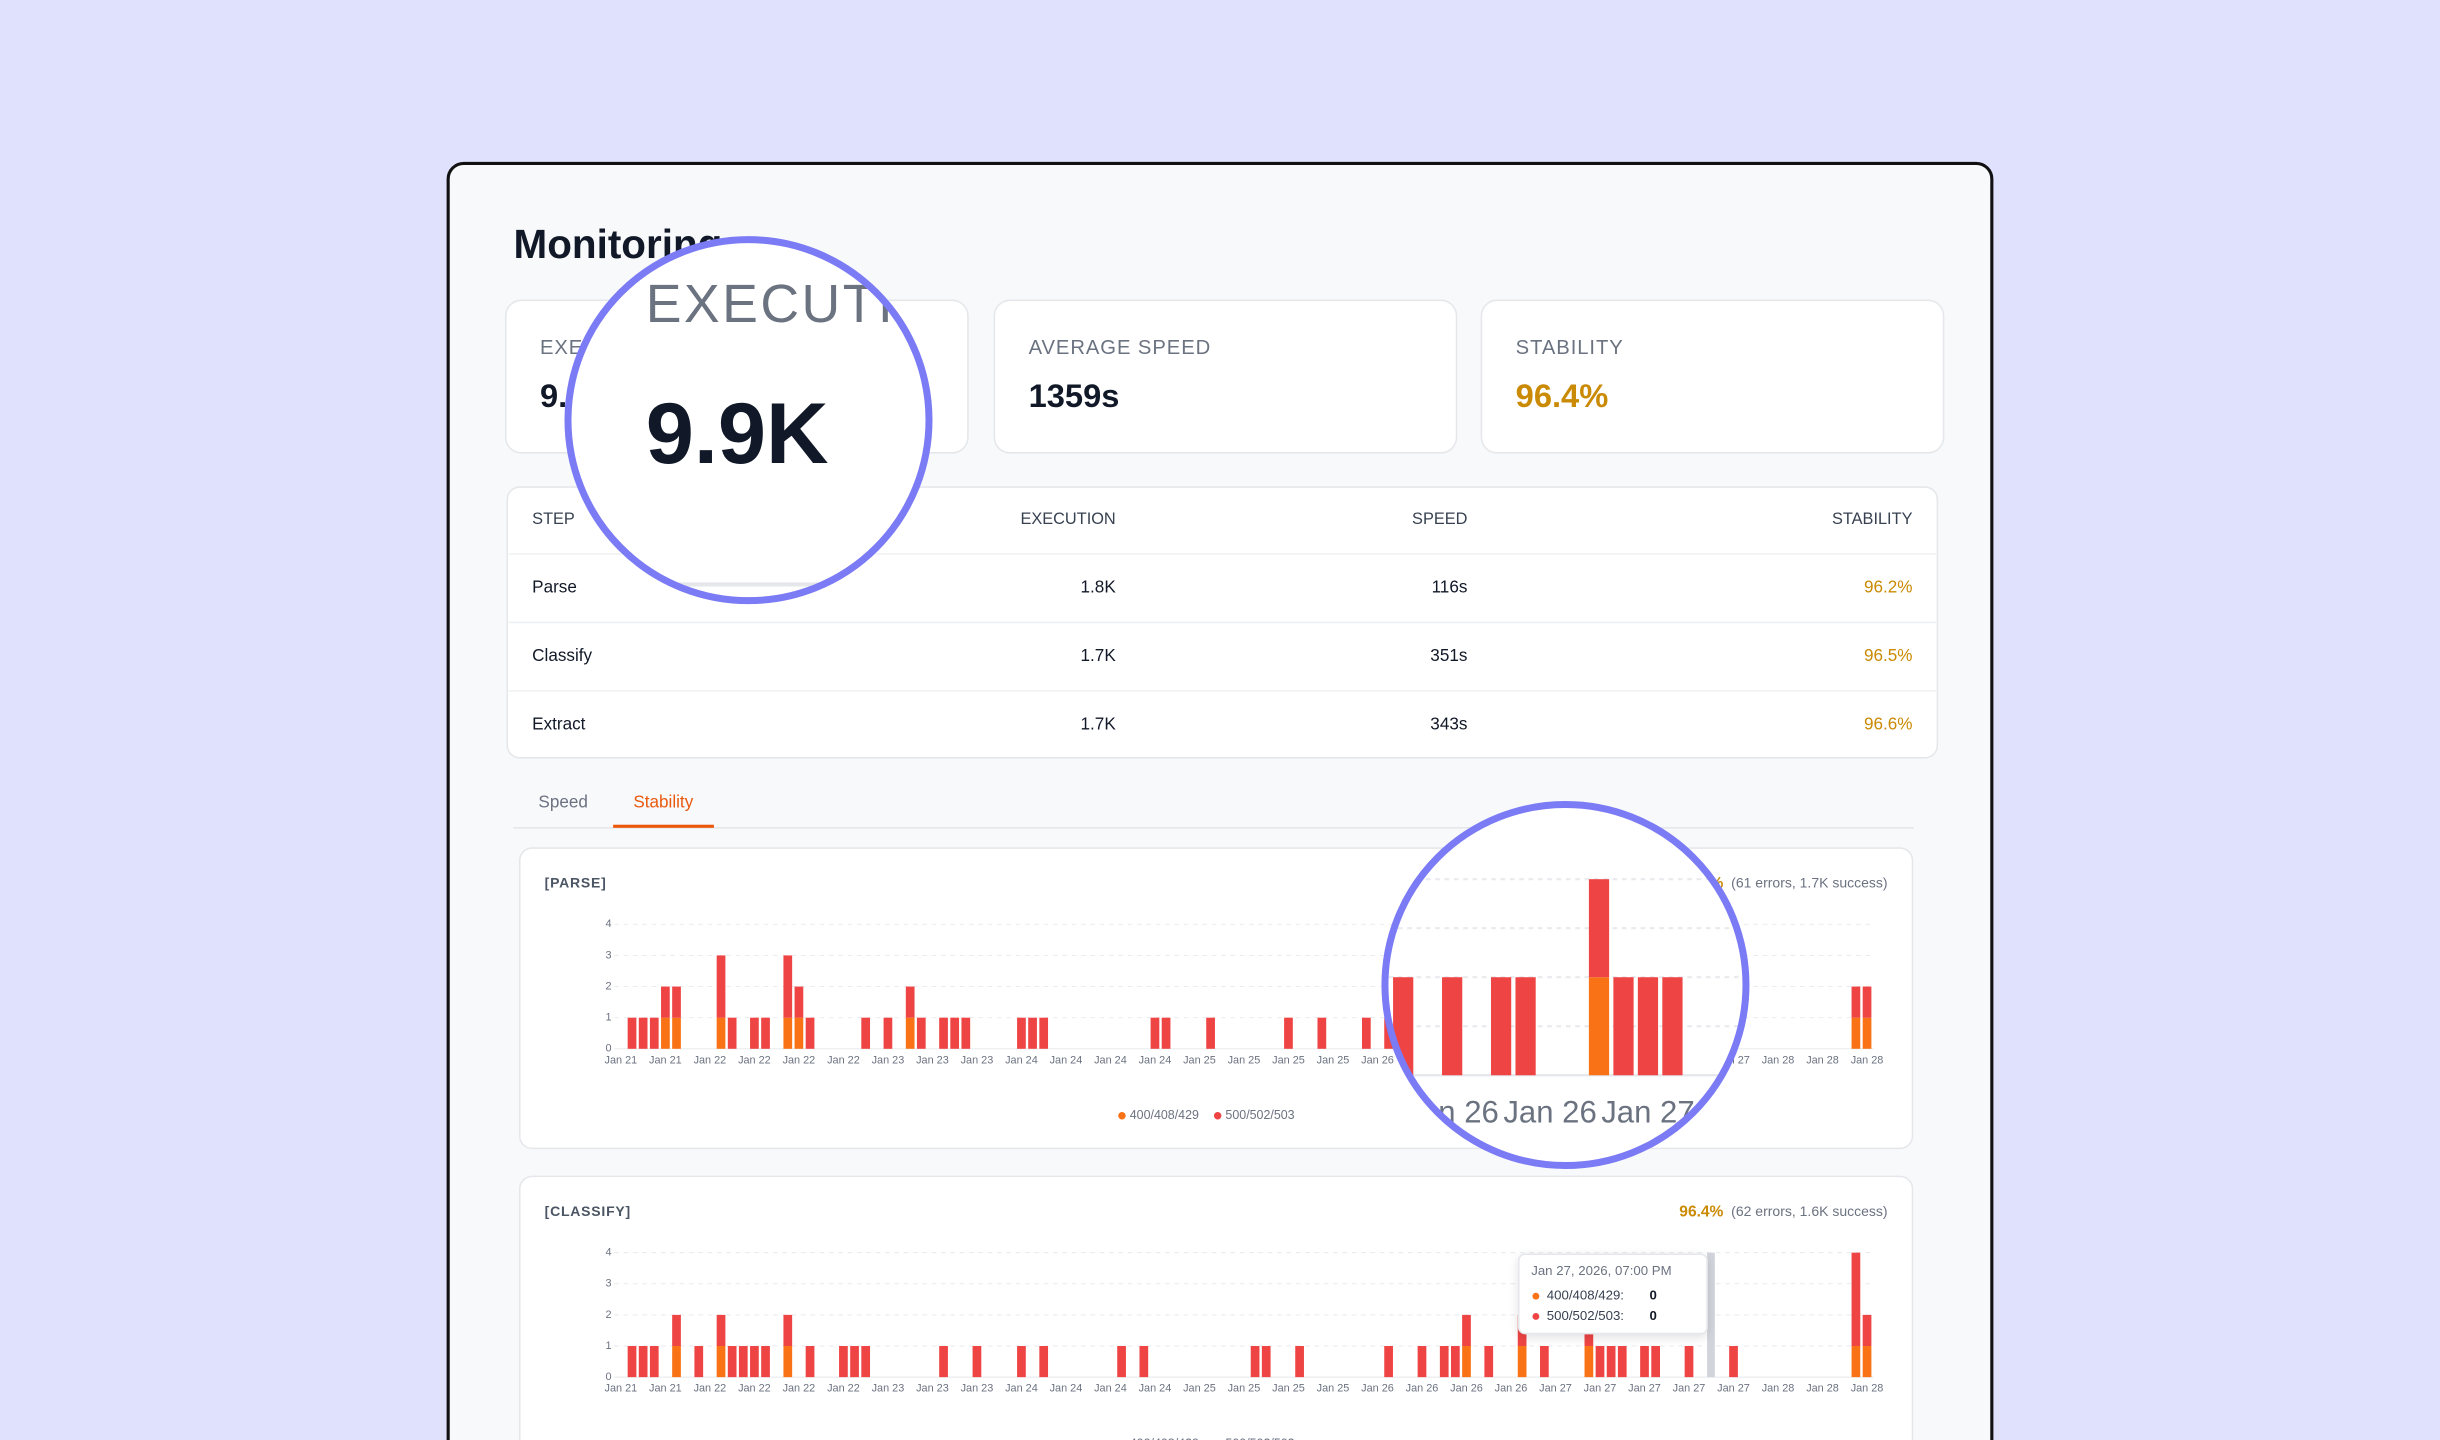  What do you see at coordinates (1562, 395) in the screenshot?
I see `card-value: 96.4%` at bounding box center [1562, 395].